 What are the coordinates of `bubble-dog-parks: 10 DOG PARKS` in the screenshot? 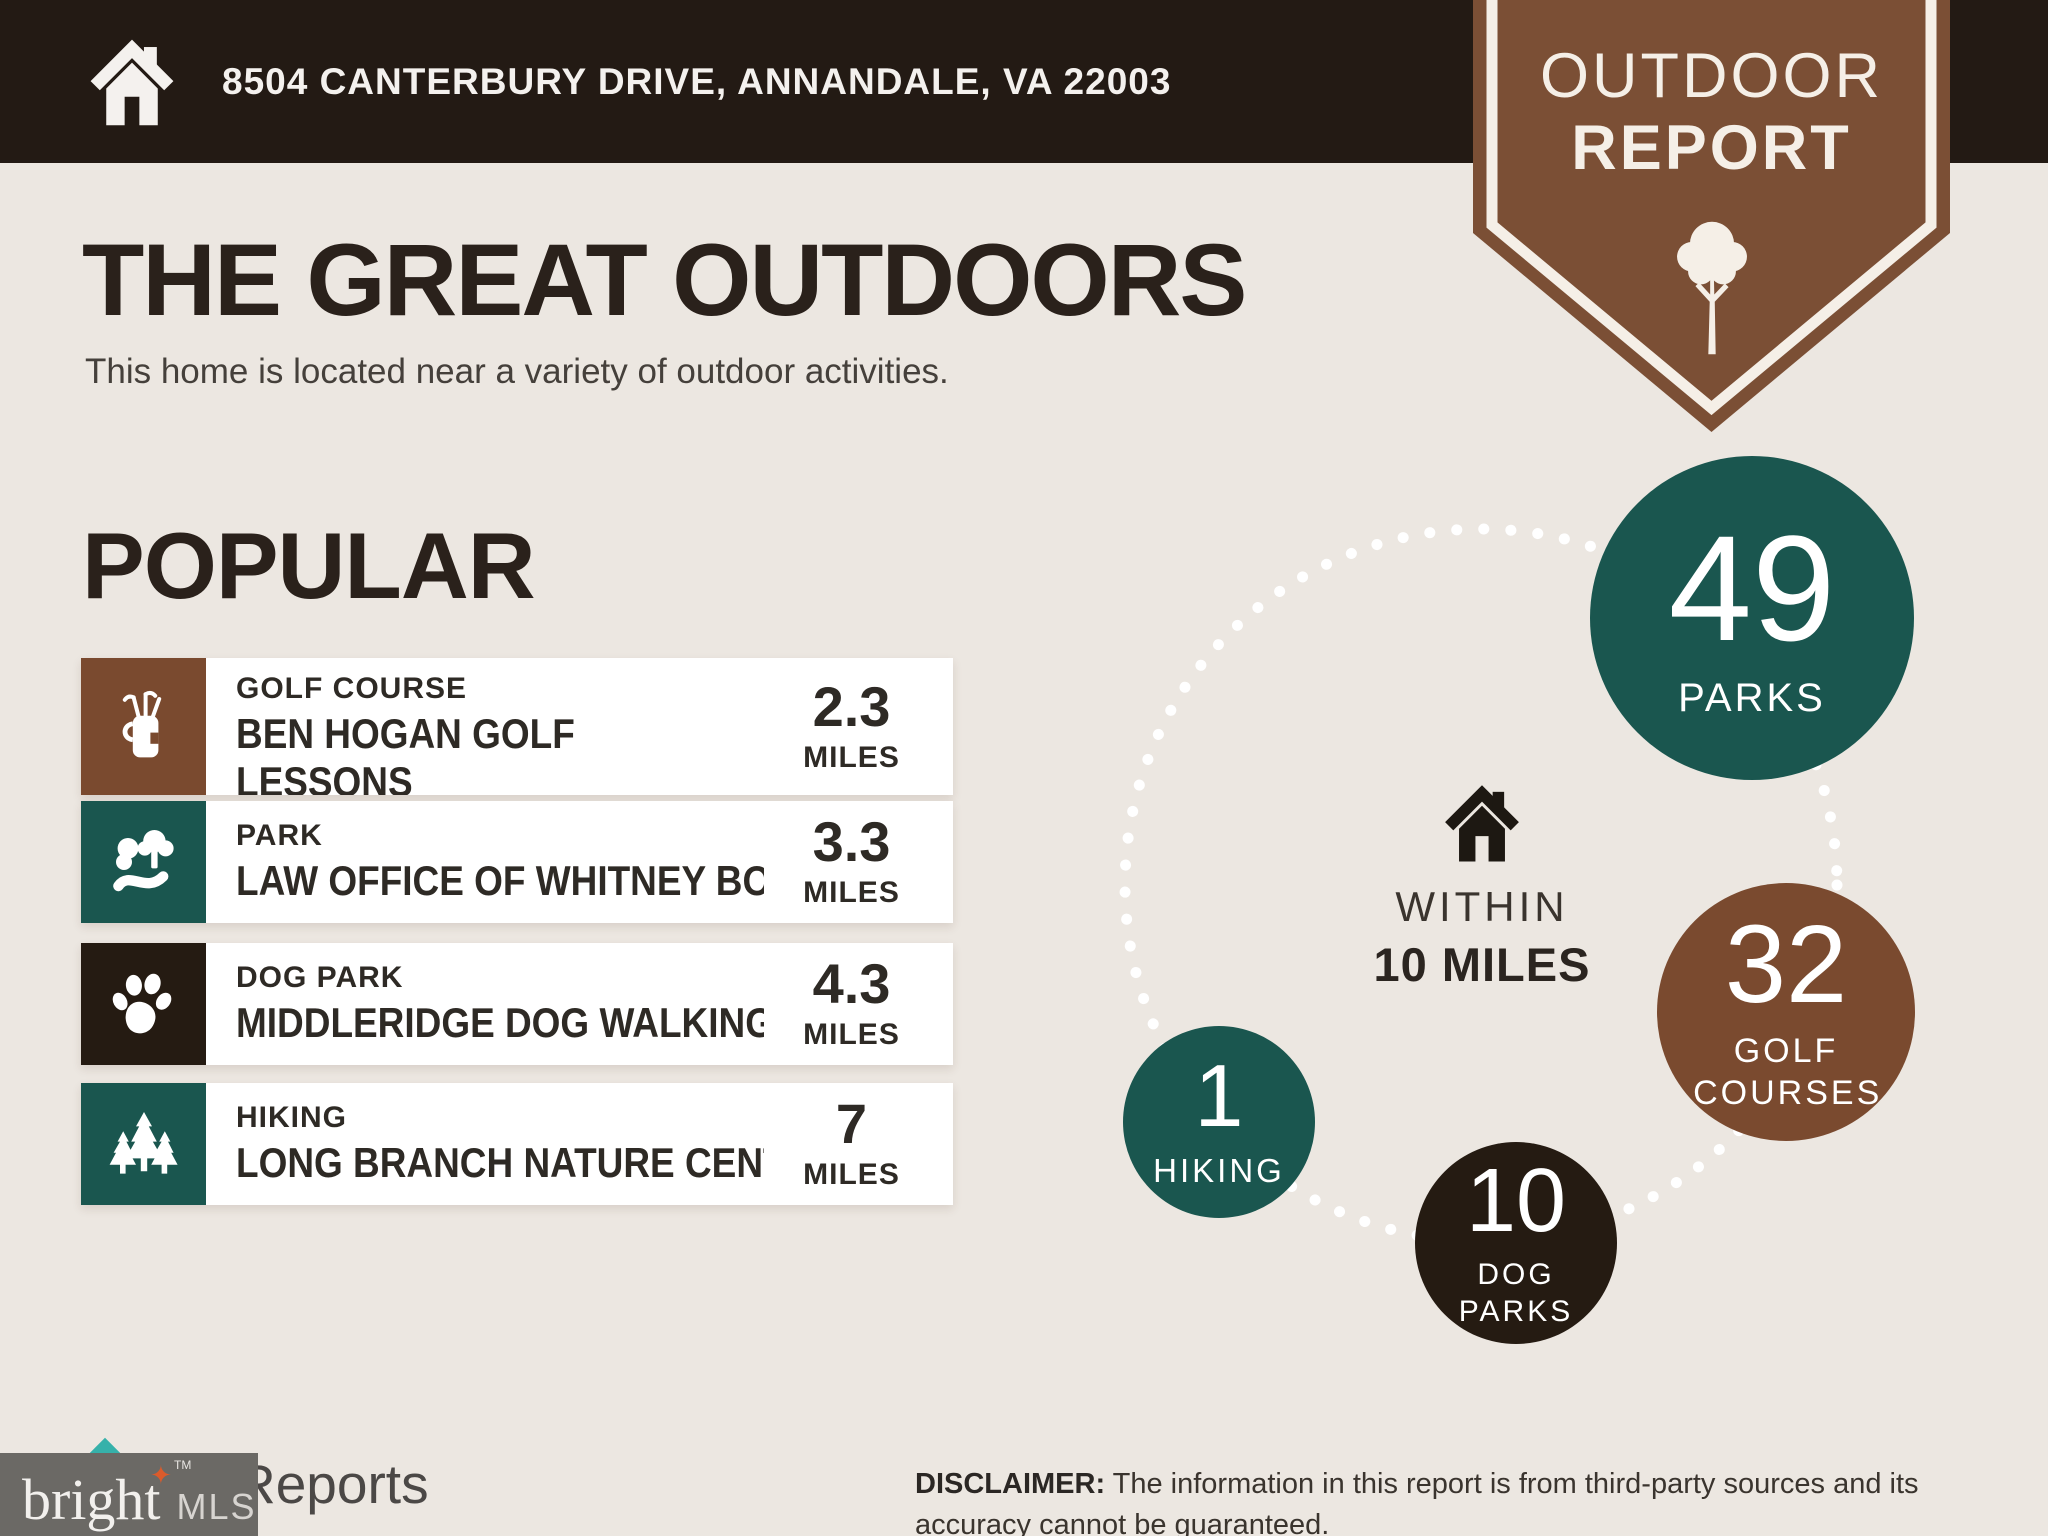 It's located at (1516, 1243).